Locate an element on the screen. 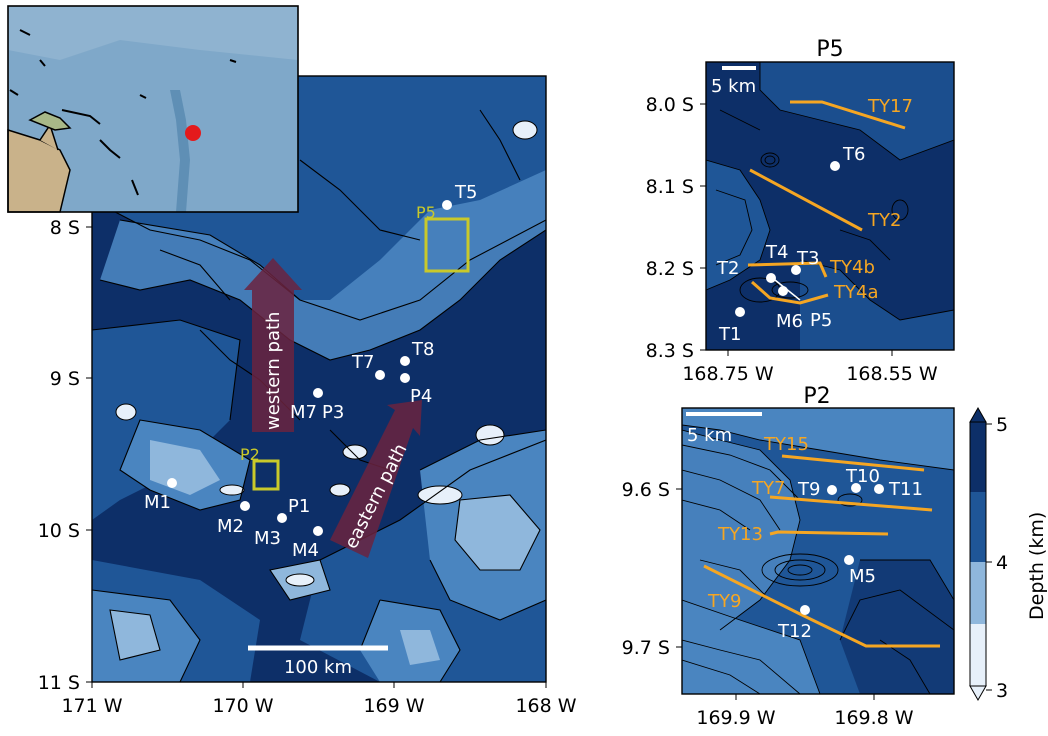 Image resolution: width=1048 pixels, height=736 pixels. colorbar-tick: 4 is located at coordinates (1002, 563).